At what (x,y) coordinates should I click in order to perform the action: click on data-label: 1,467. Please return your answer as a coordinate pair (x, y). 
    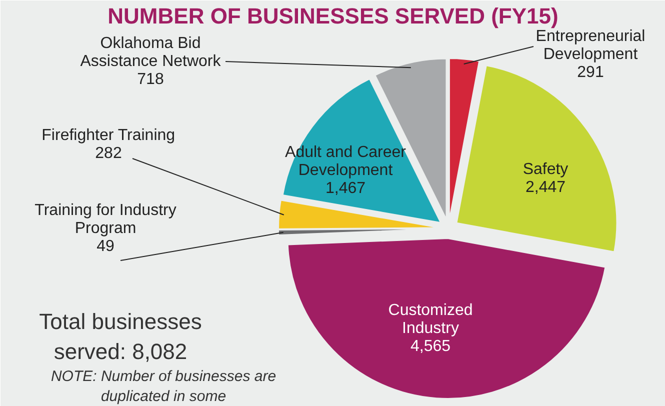
    Looking at the image, I should click on (345, 188).